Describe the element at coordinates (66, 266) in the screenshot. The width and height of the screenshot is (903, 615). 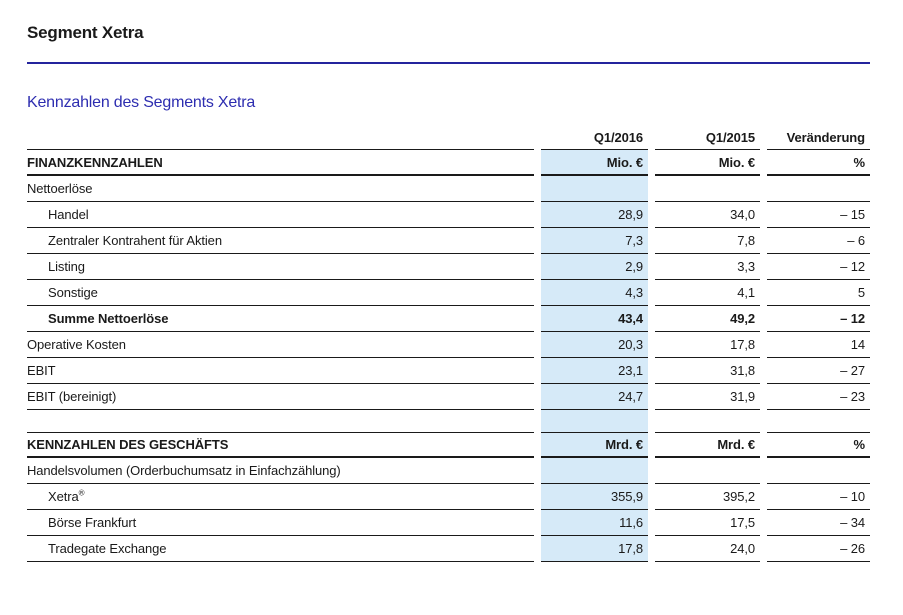
I see `row-label: Listing` at that location.